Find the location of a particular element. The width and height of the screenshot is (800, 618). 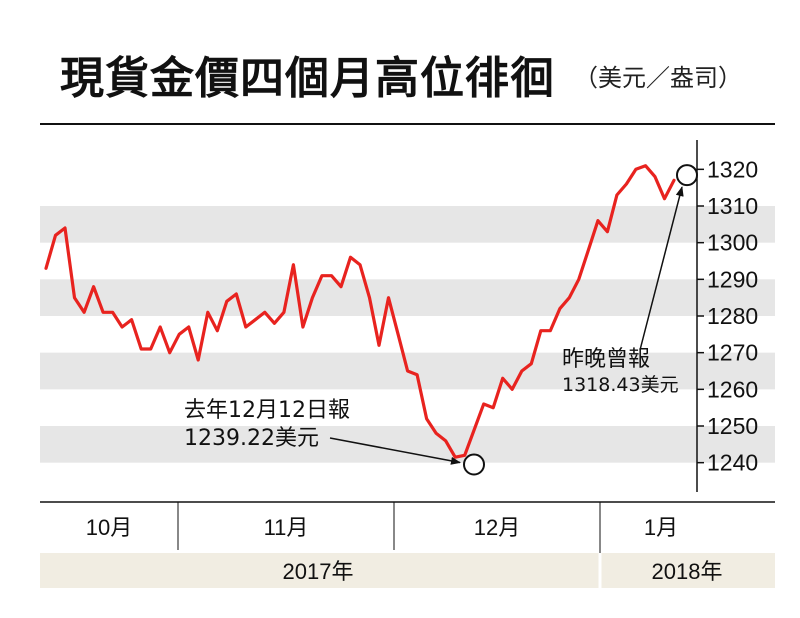

high-annotation-line2: 1318.43美元 is located at coordinates (620, 385).